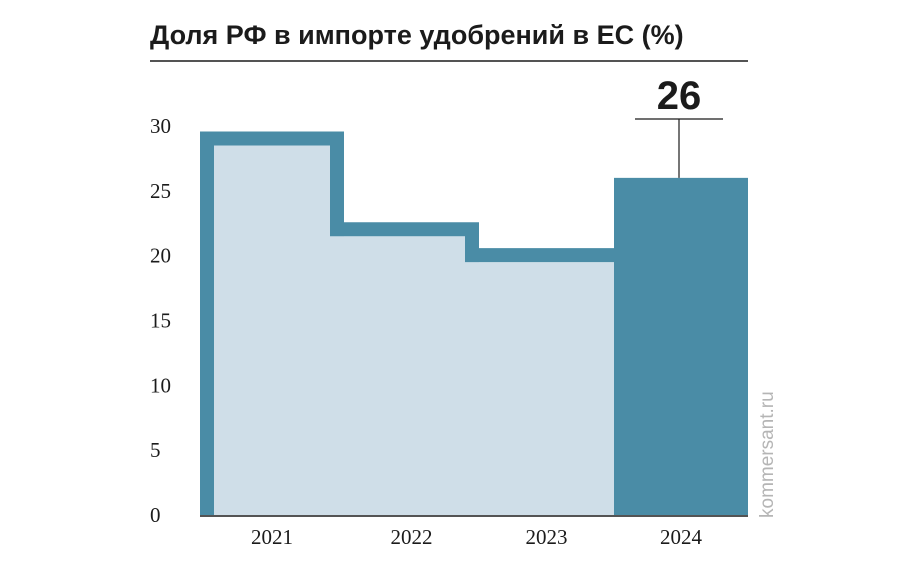 Image resolution: width=900 pixels, height=564 pixels. What do you see at coordinates (417, 35) in the screenshot?
I see `chart-title: Доля РФ в импорте удобрений в ЕС (%)` at bounding box center [417, 35].